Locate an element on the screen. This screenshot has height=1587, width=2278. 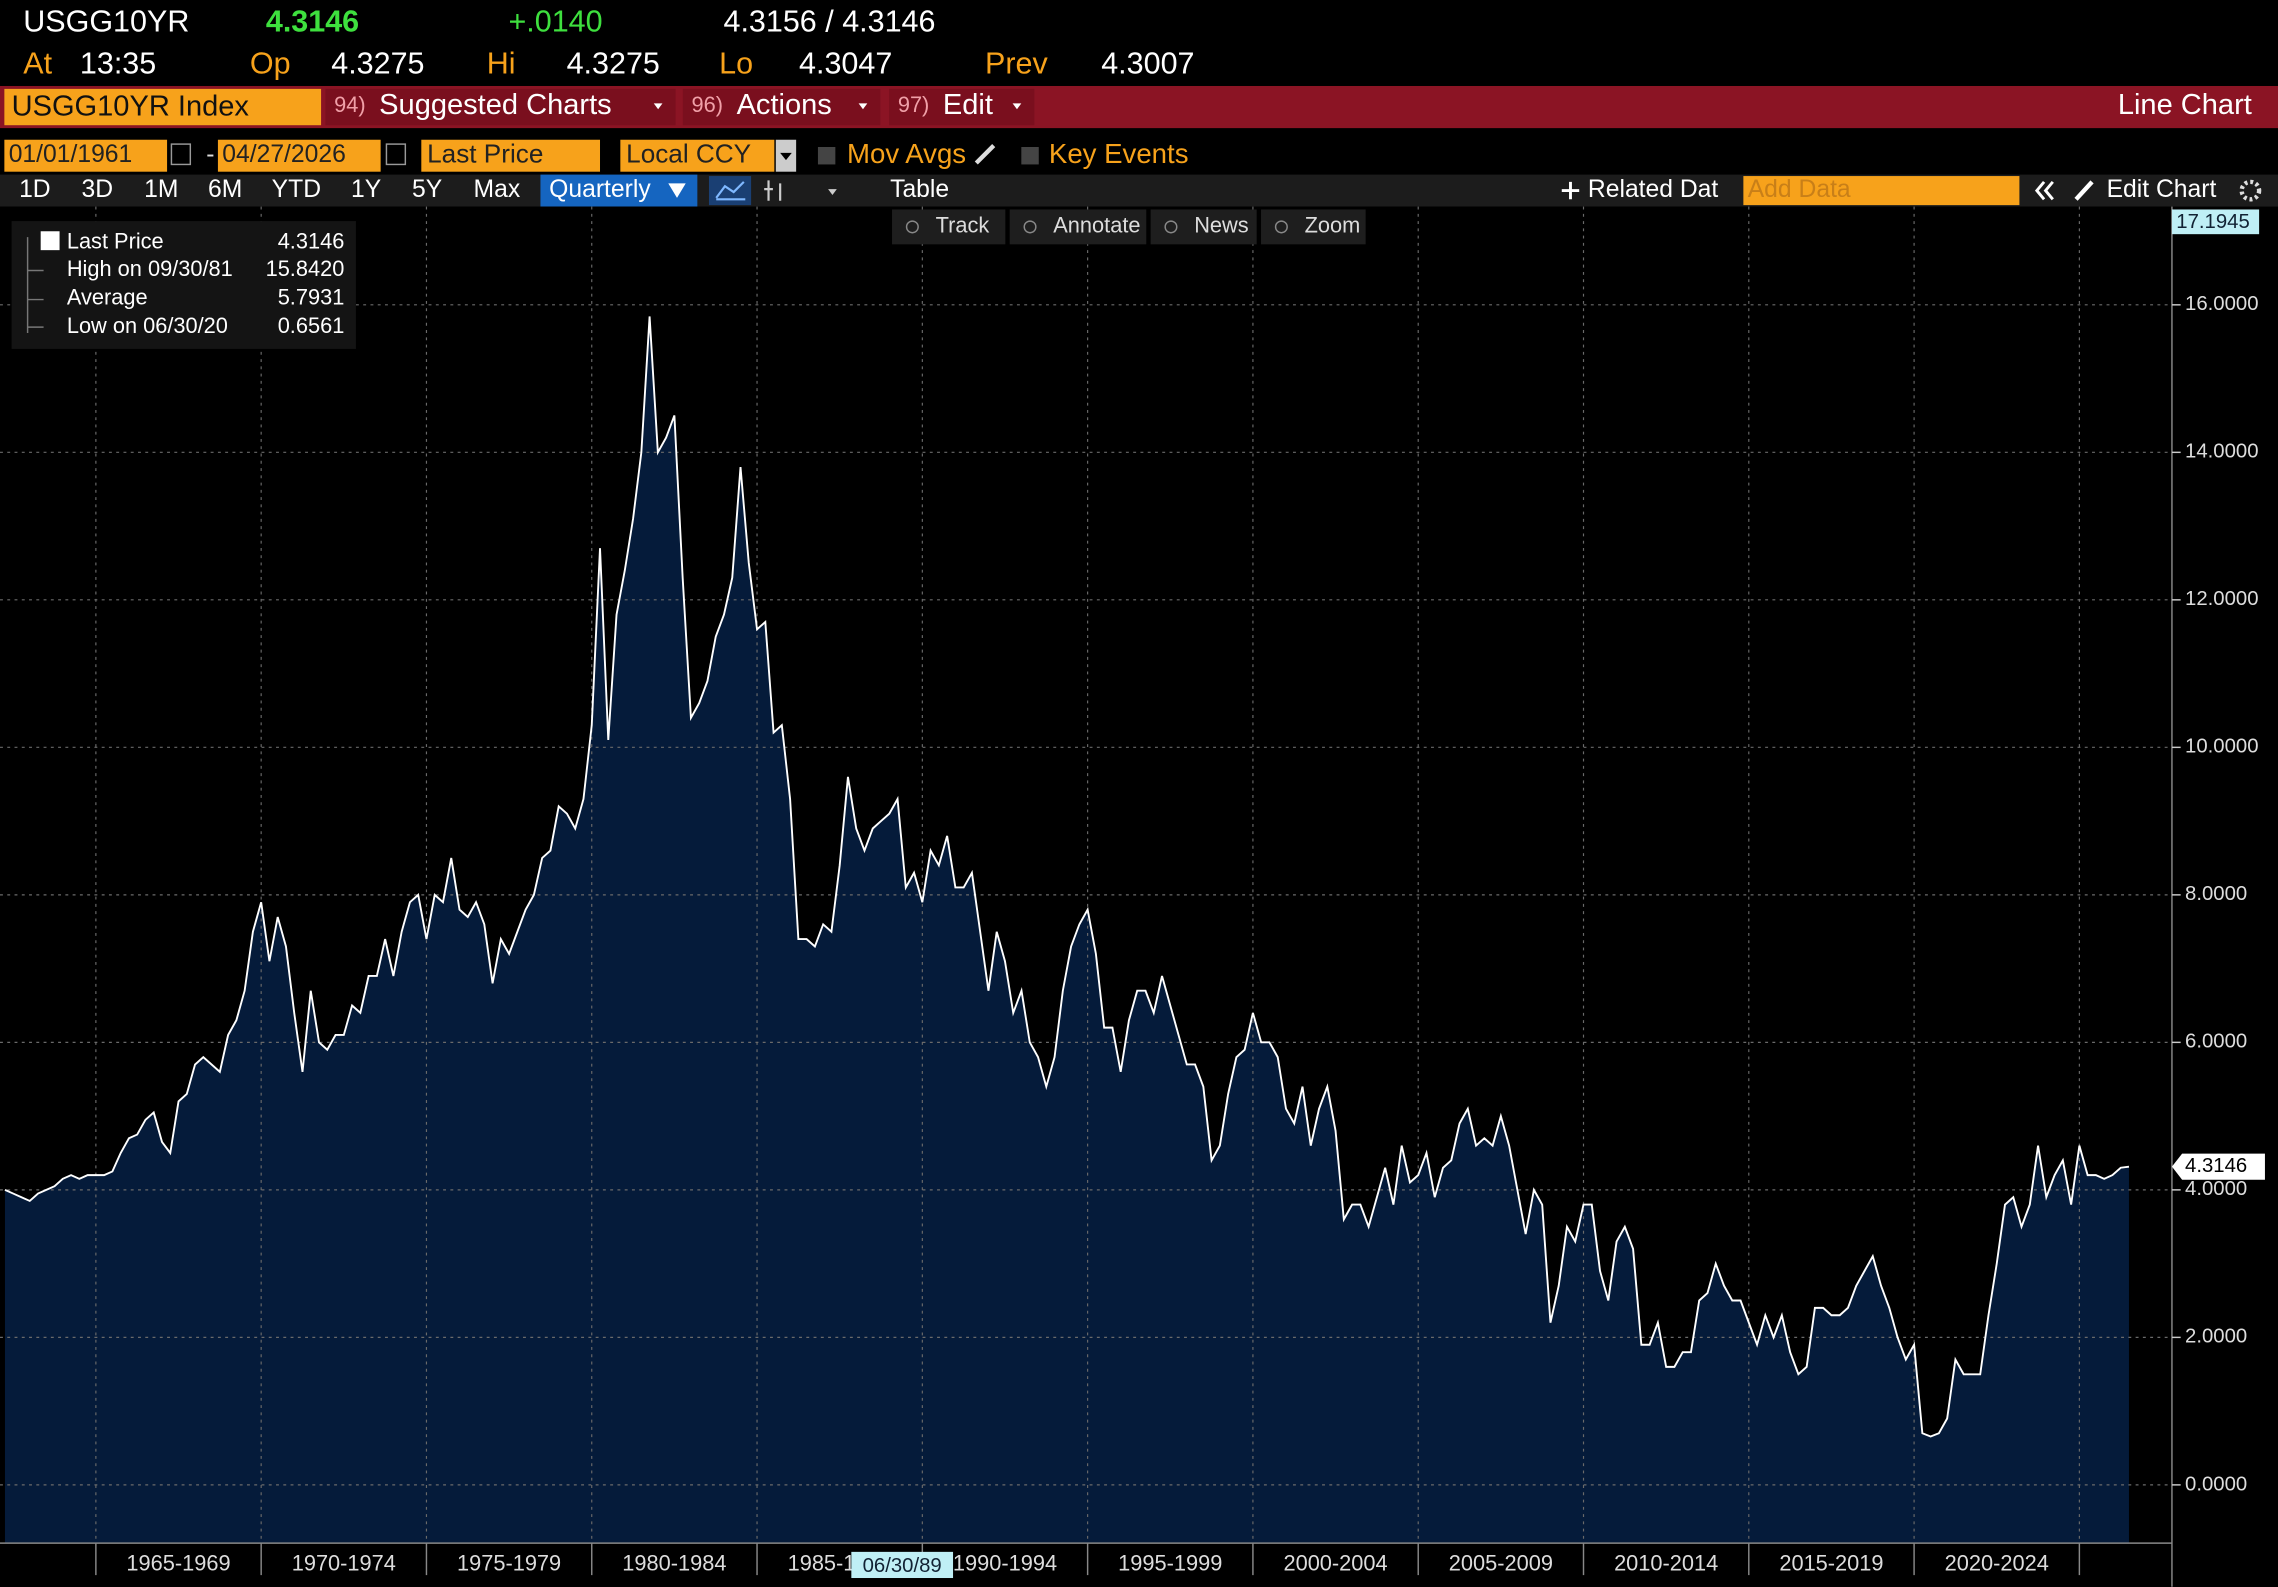
legend-label: Low on 06/30/20 is located at coordinates (147, 325).